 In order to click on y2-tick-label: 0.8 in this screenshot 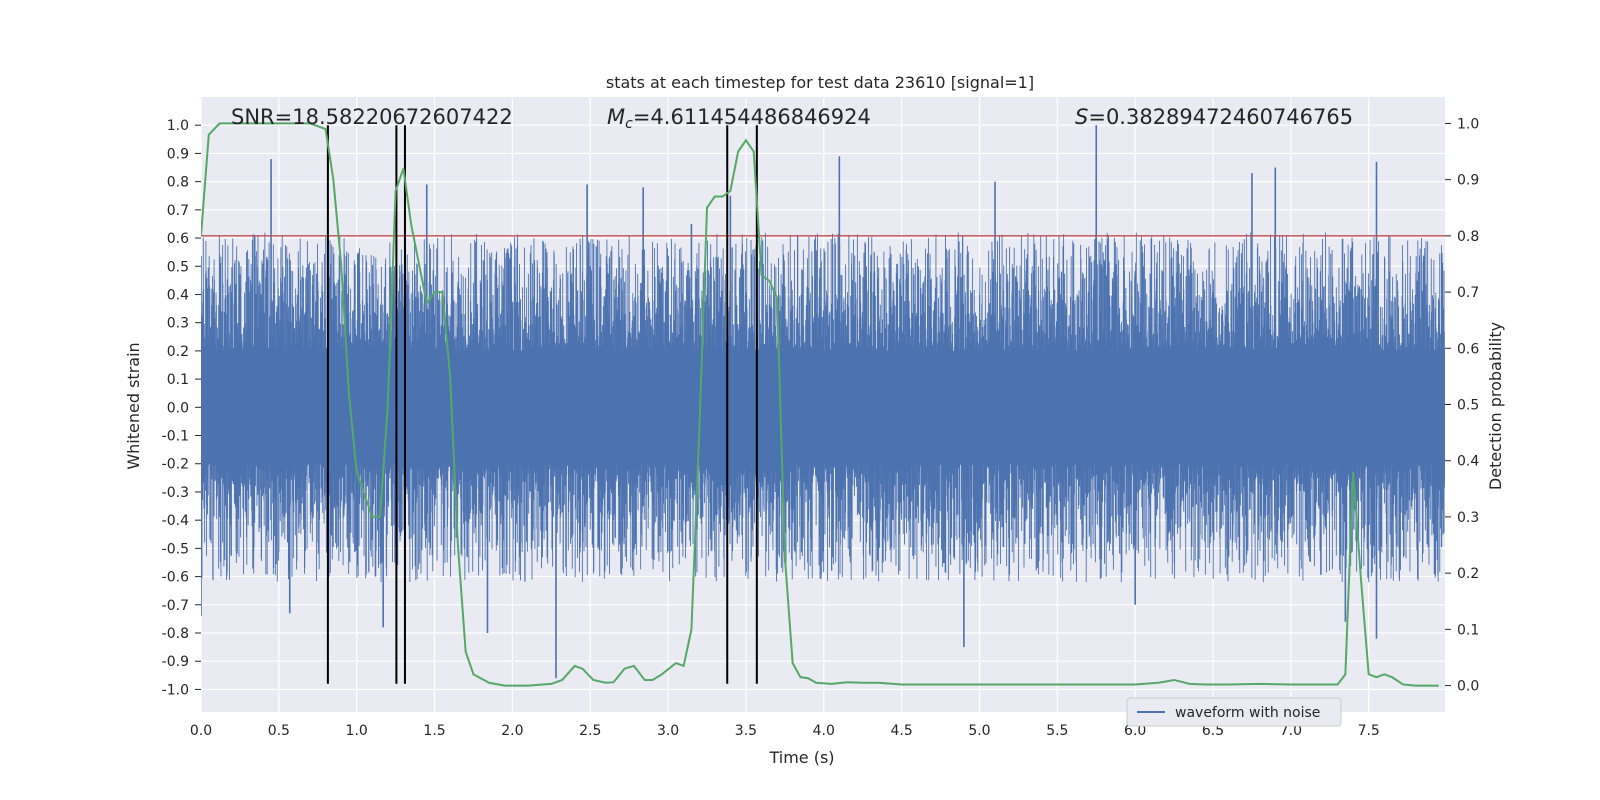, I will do `click(1468, 237)`.